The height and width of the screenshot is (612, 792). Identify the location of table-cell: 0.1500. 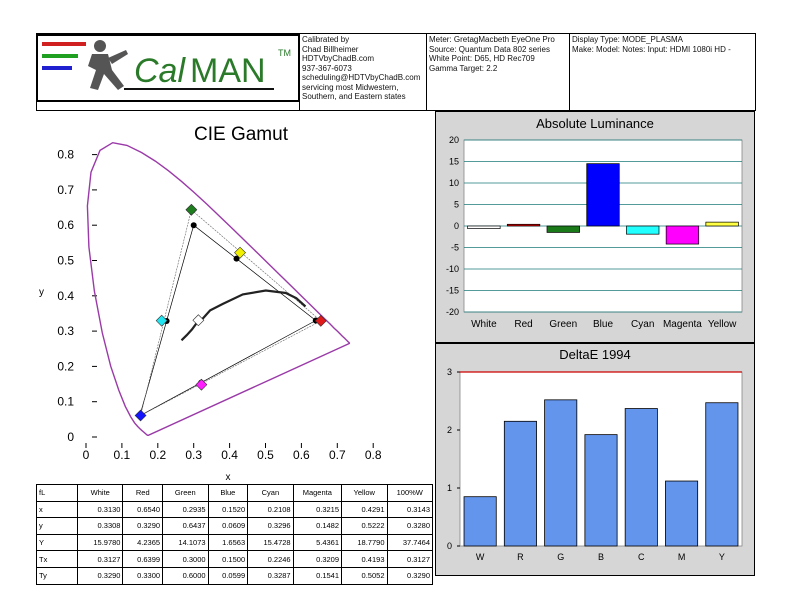
(228, 559).